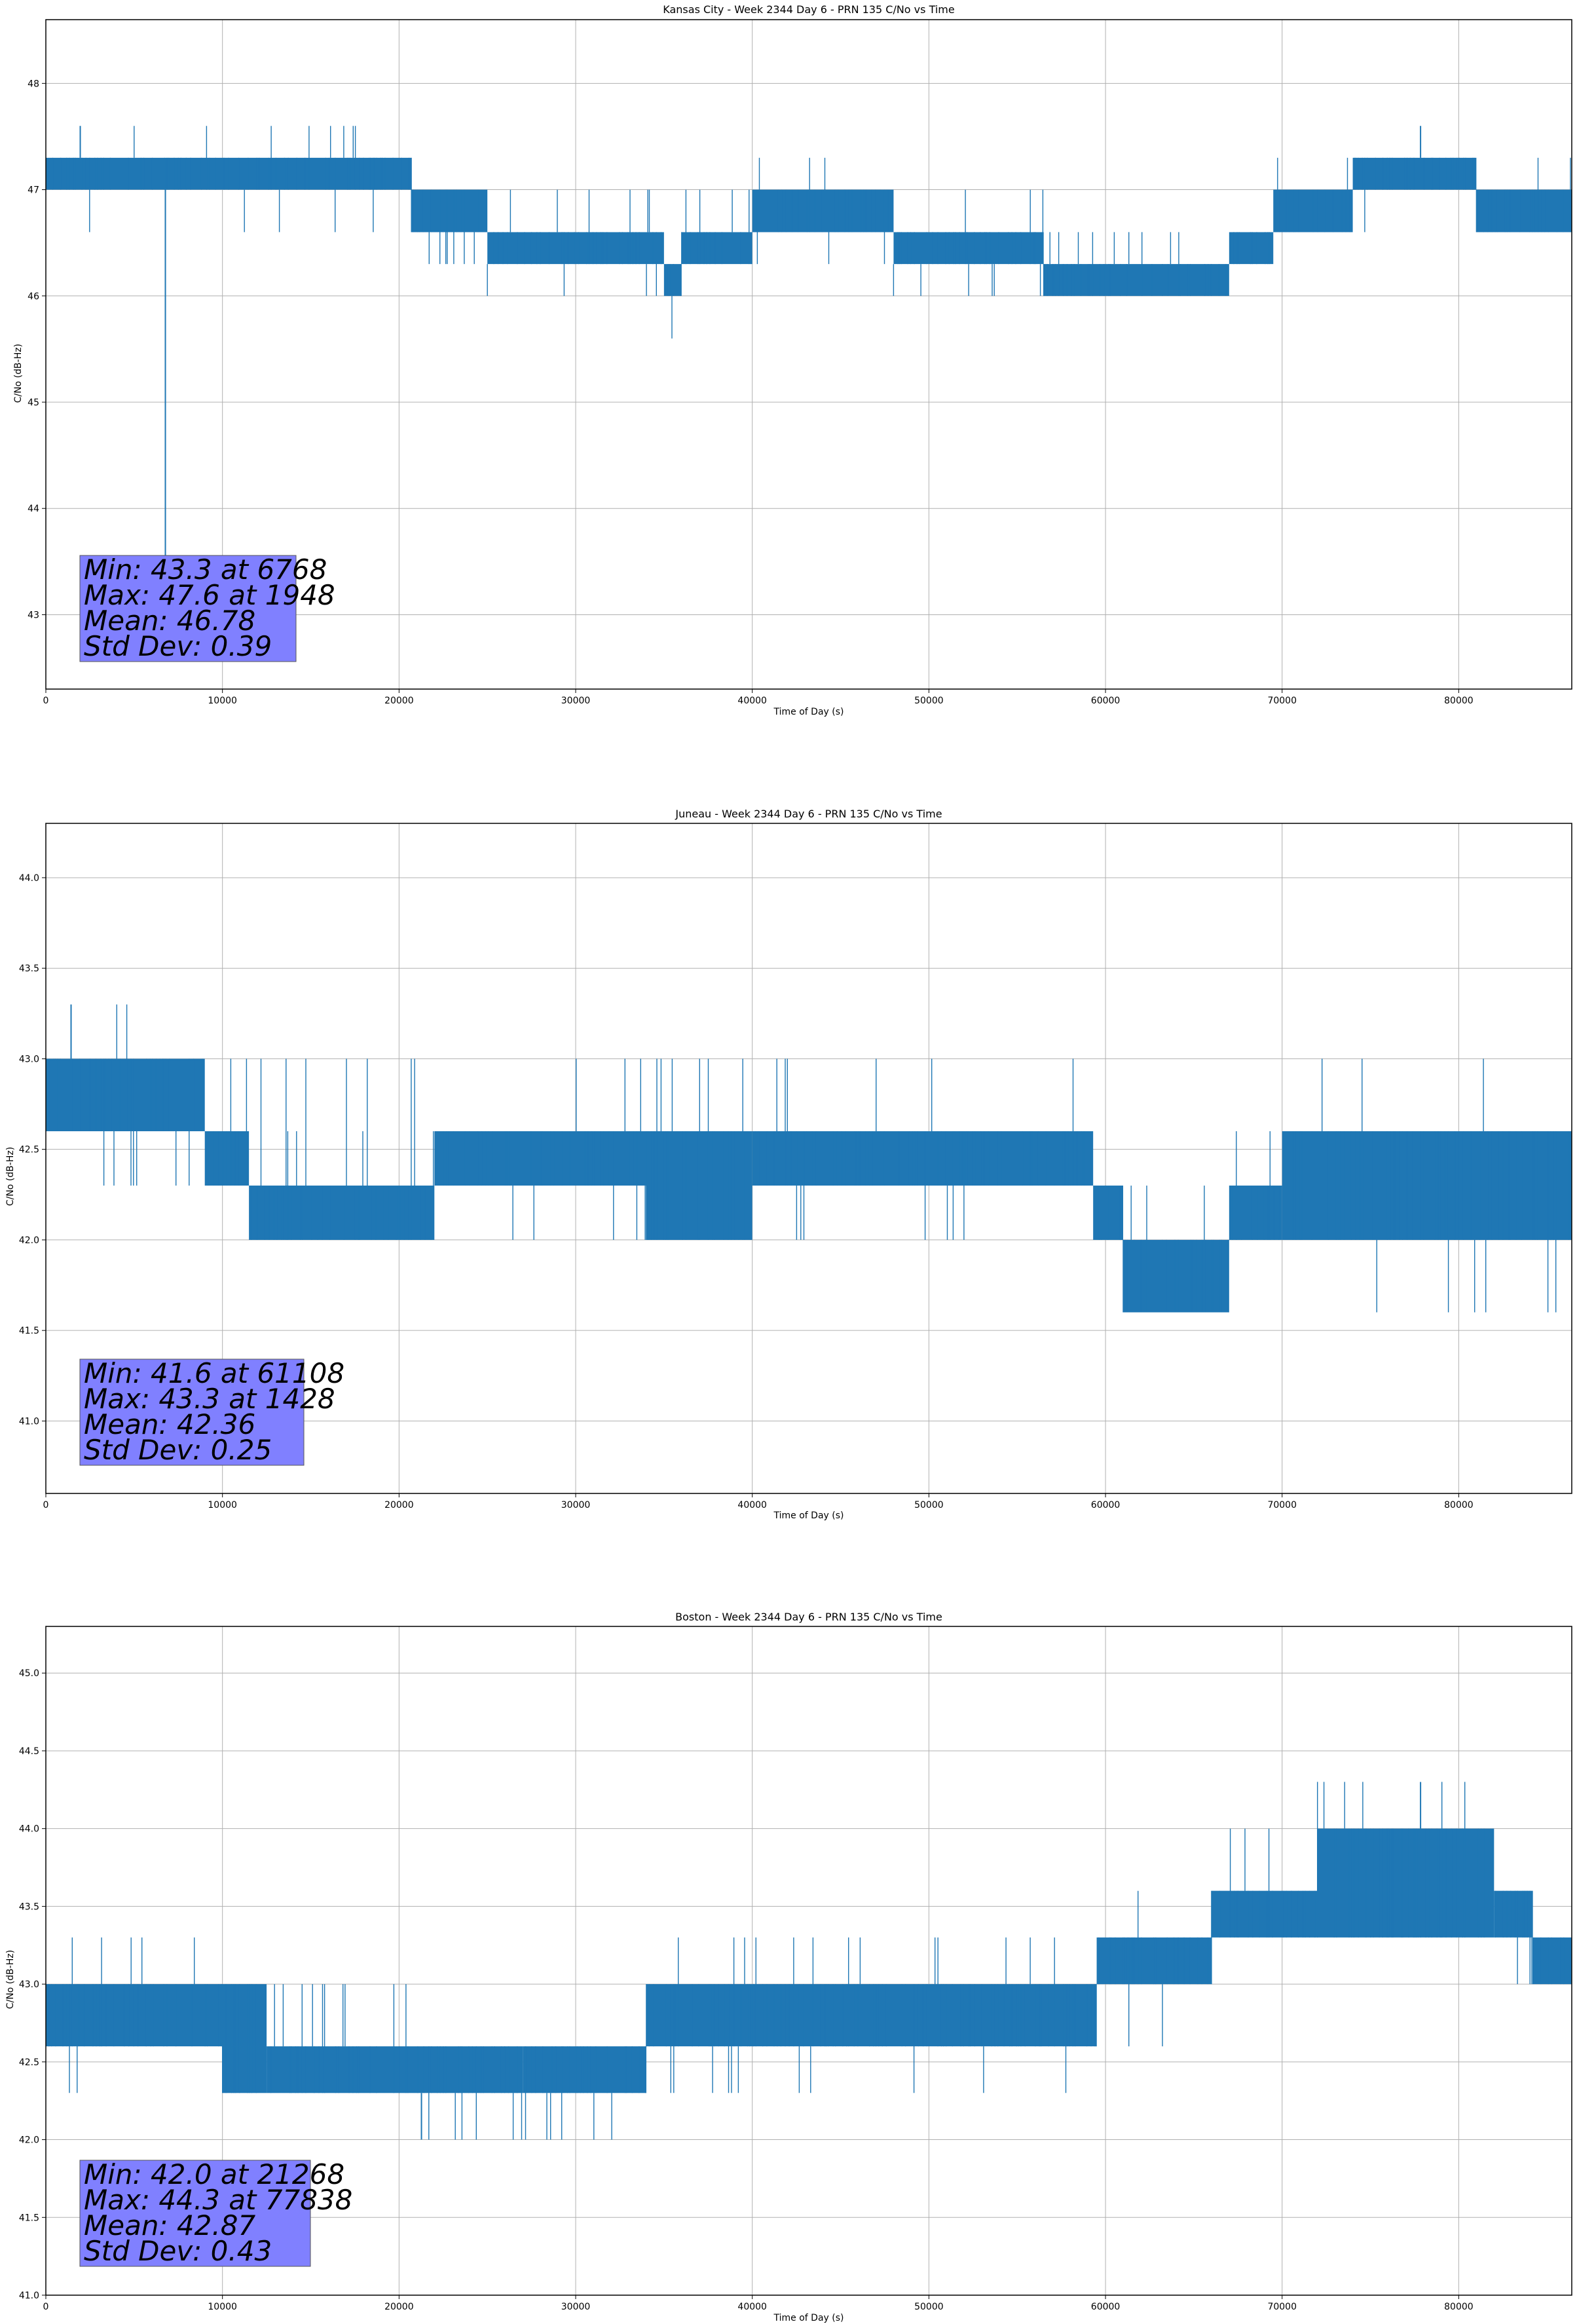 The width and height of the screenshot is (1577, 2324). Describe the element at coordinates (33, 190) in the screenshot. I see `y-tick-label: 47` at that location.